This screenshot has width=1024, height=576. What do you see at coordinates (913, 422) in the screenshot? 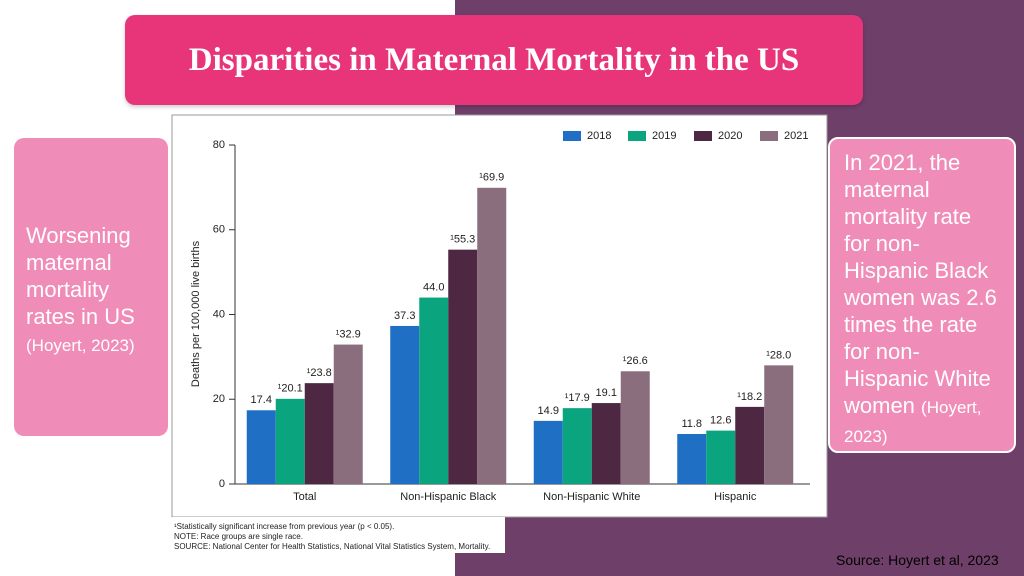
I see `right-citation: (Hoyert, 2023)` at bounding box center [913, 422].